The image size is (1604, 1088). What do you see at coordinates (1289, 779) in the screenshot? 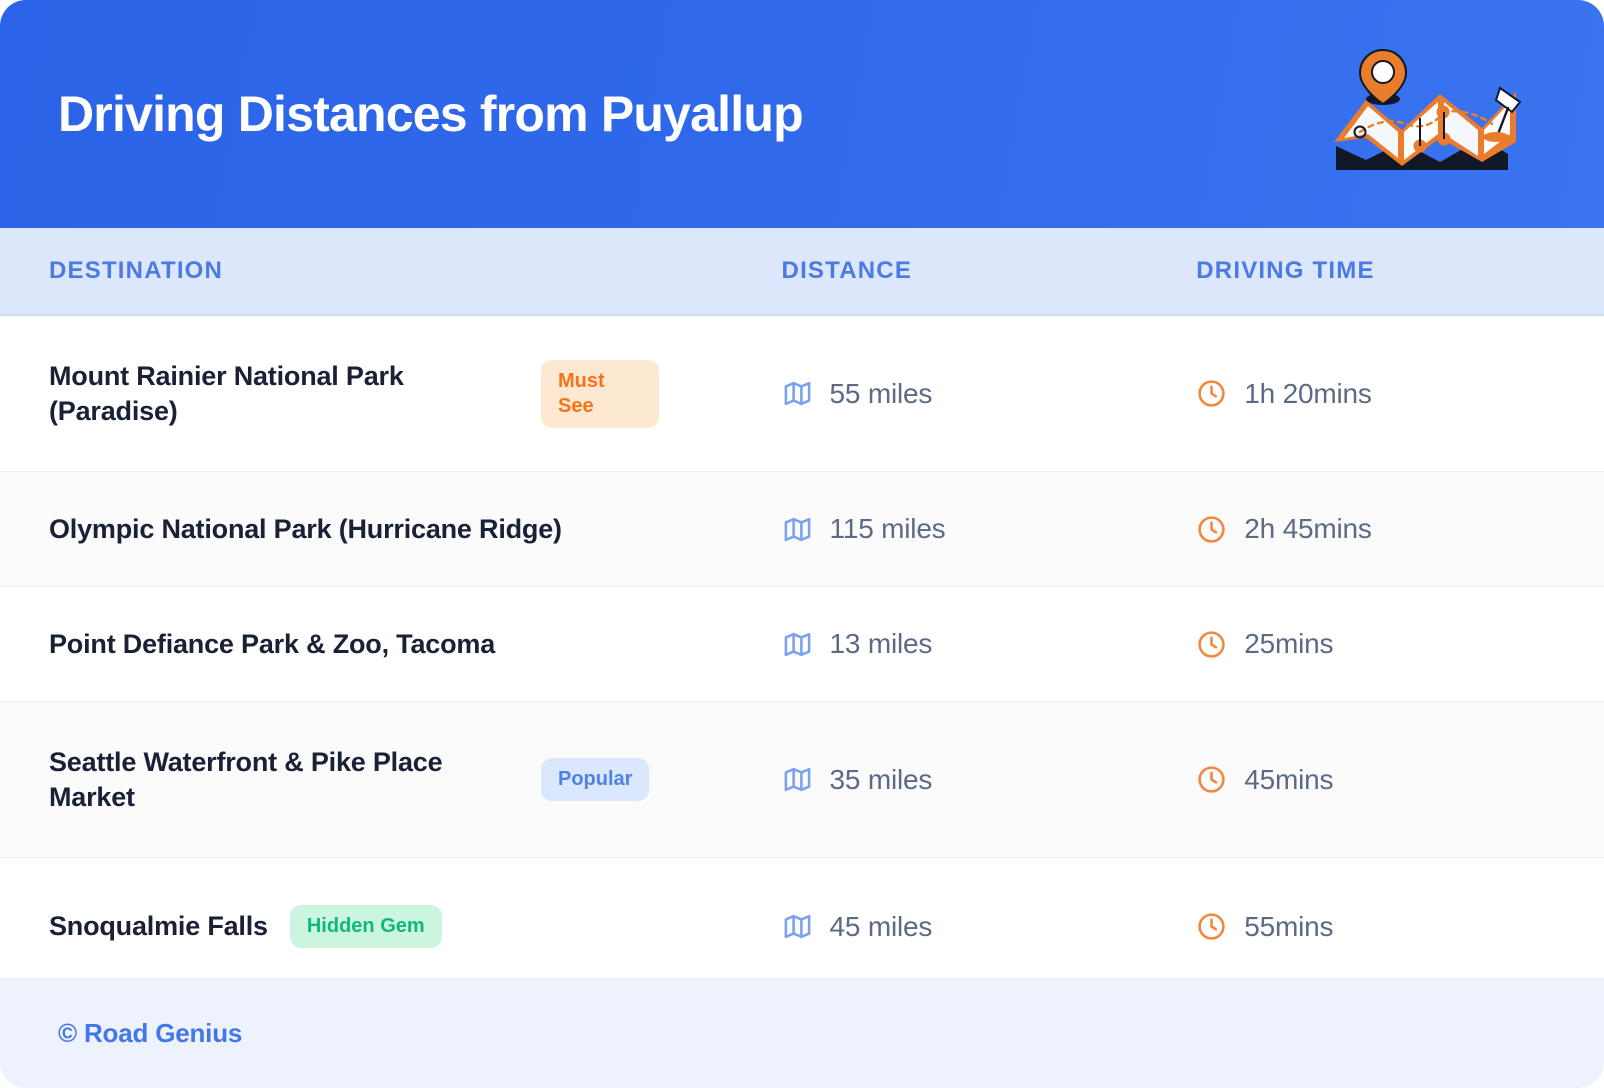
I see `driving-time-value: 45mins` at bounding box center [1289, 779].